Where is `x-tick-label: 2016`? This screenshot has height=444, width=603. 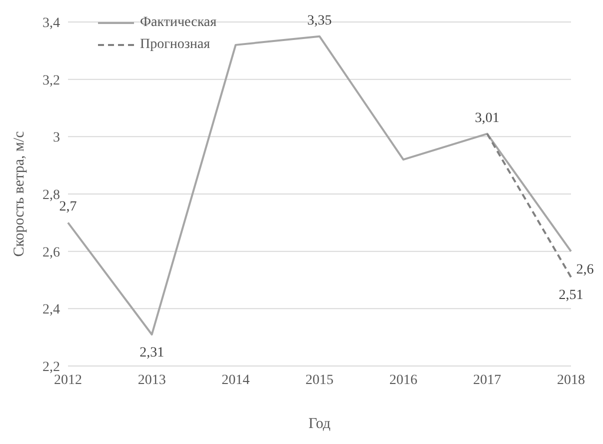
x-tick-label: 2016 is located at coordinates (403, 380).